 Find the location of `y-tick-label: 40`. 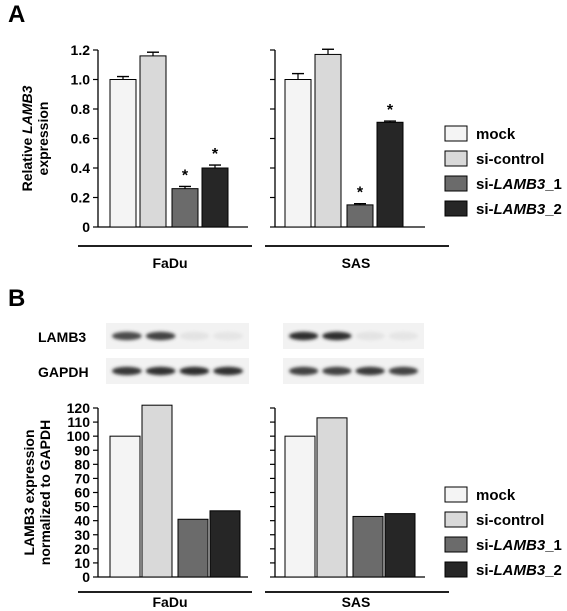

y-tick-label: 40 is located at coordinates (82, 521).